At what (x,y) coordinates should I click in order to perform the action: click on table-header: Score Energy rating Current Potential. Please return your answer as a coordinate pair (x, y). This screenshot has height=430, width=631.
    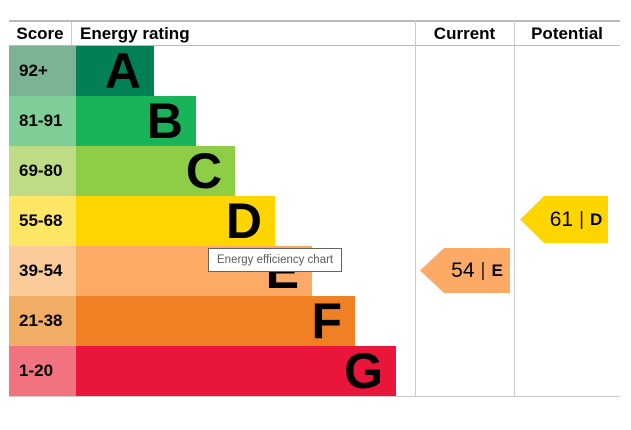
    Looking at the image, I should click on (314, 33).